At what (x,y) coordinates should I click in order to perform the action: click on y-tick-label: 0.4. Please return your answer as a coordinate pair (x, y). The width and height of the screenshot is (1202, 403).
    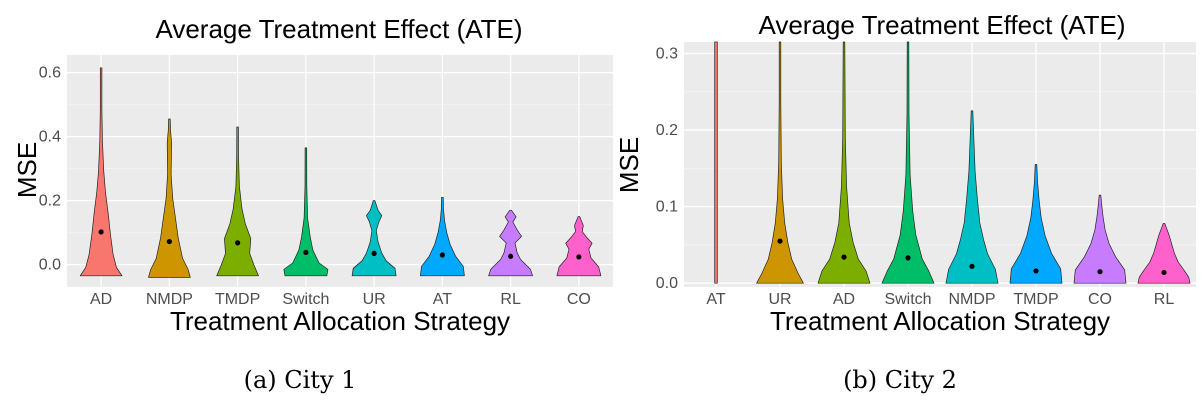
    Looking at the image, I should click on (50, 137).